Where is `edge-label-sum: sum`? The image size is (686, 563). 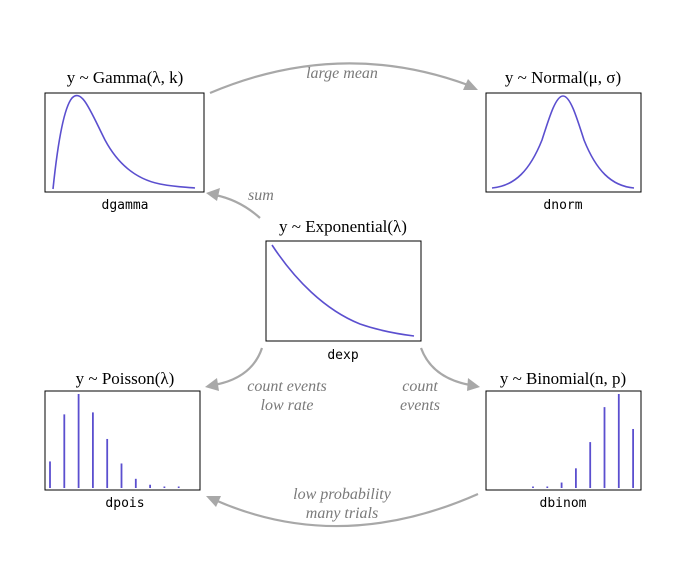
edge-label-sum: sum is located at coordinates (261, 195).